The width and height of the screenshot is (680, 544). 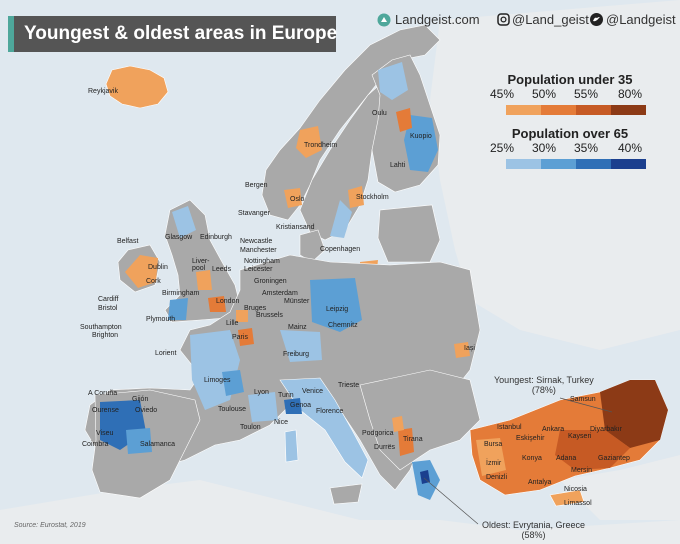 What do you see at coordinates (95, 444) in the screenshot?
I see `city-label: Coimbra` at bounding box center [95, 444].